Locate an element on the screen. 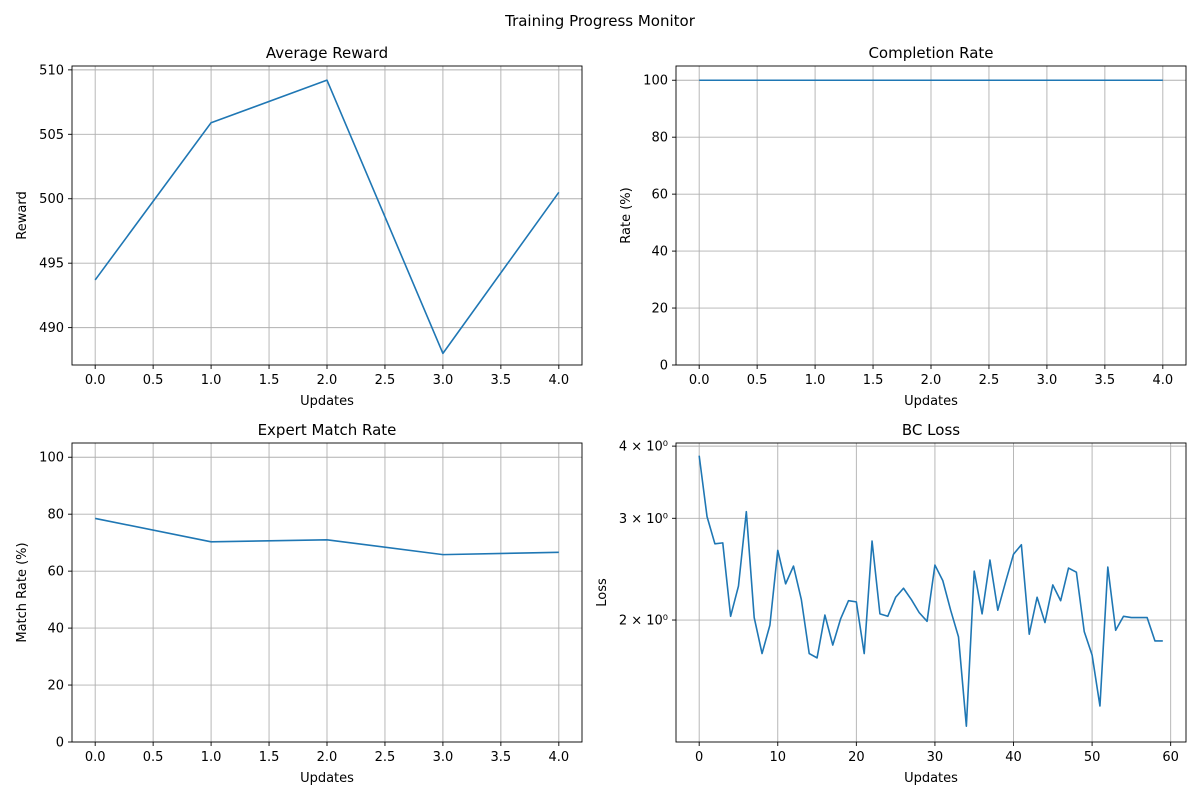 The width and height of the screenshot is (1200, 800). y-tick-label: 505 is located at coordinates (51, 135).